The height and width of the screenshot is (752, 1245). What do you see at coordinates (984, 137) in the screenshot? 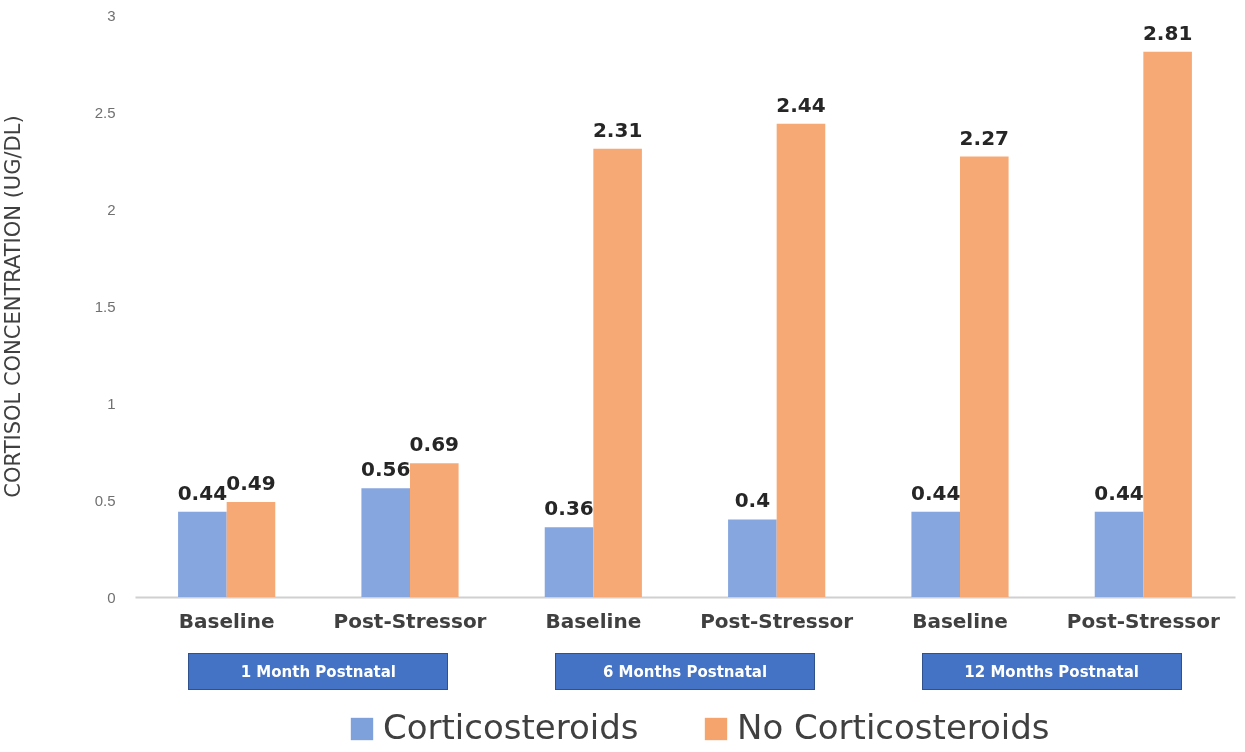
I see `data-label: 2.27` at bounding box center [984, 137].